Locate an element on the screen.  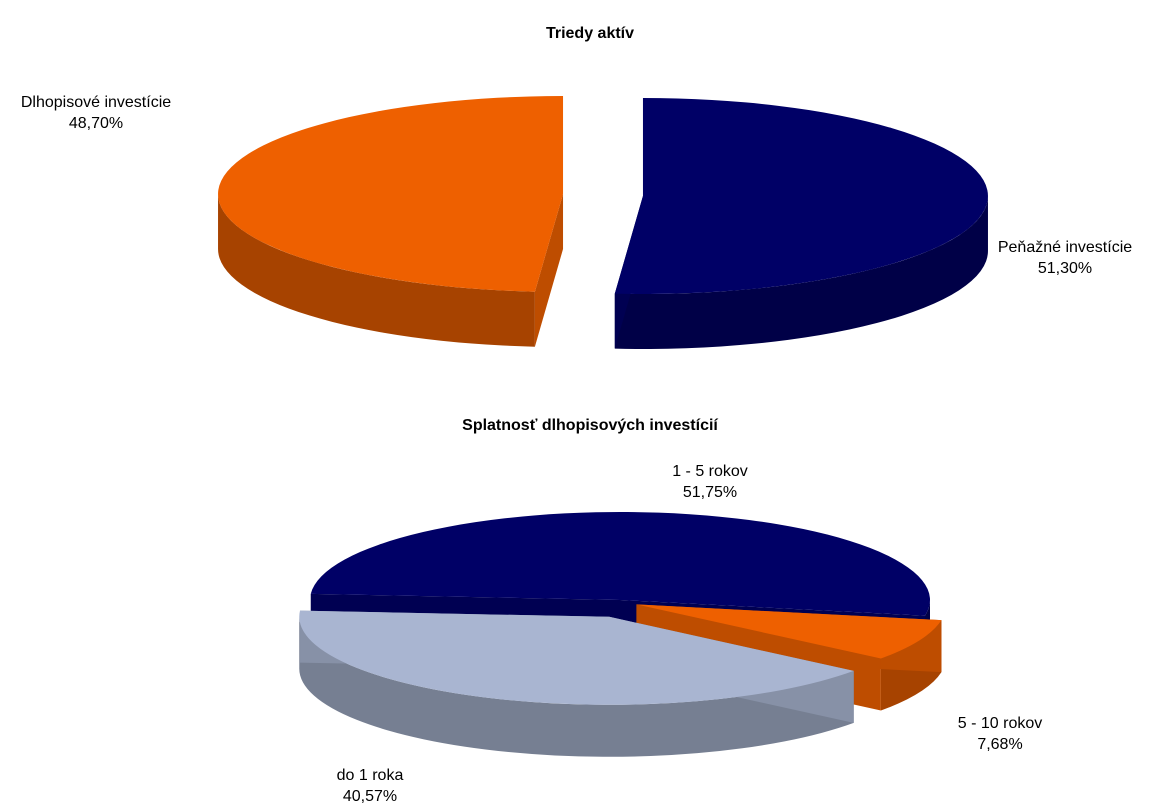
slice-value-label: 51,75% is located at coordinates (710, 492).